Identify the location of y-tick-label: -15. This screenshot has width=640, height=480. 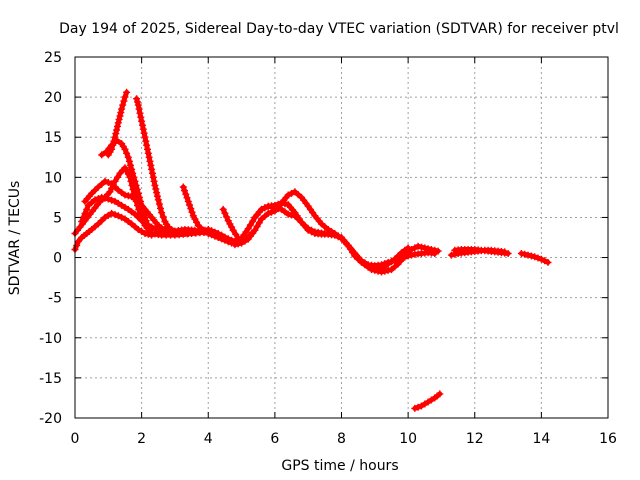
(50, 379).